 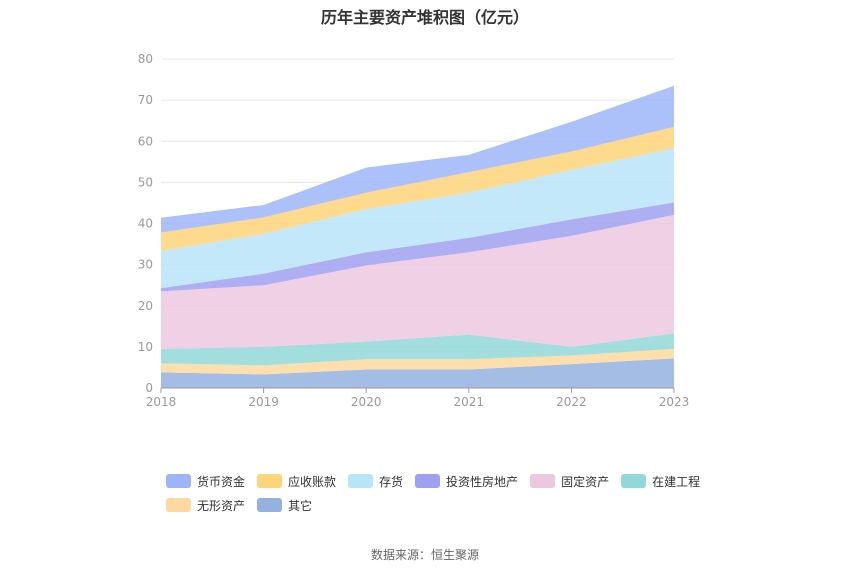 What do you see at coordinates (417, 361) in the screenshot?
I see `area-无形资产` at bounding box center [417, 361].